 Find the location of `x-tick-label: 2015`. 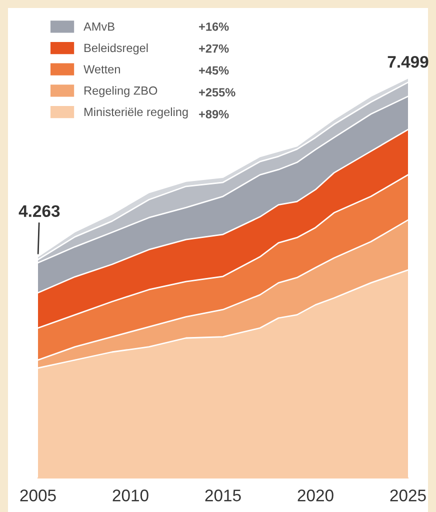

x-tick-label: 2015 is located at coordinates (223, 496).